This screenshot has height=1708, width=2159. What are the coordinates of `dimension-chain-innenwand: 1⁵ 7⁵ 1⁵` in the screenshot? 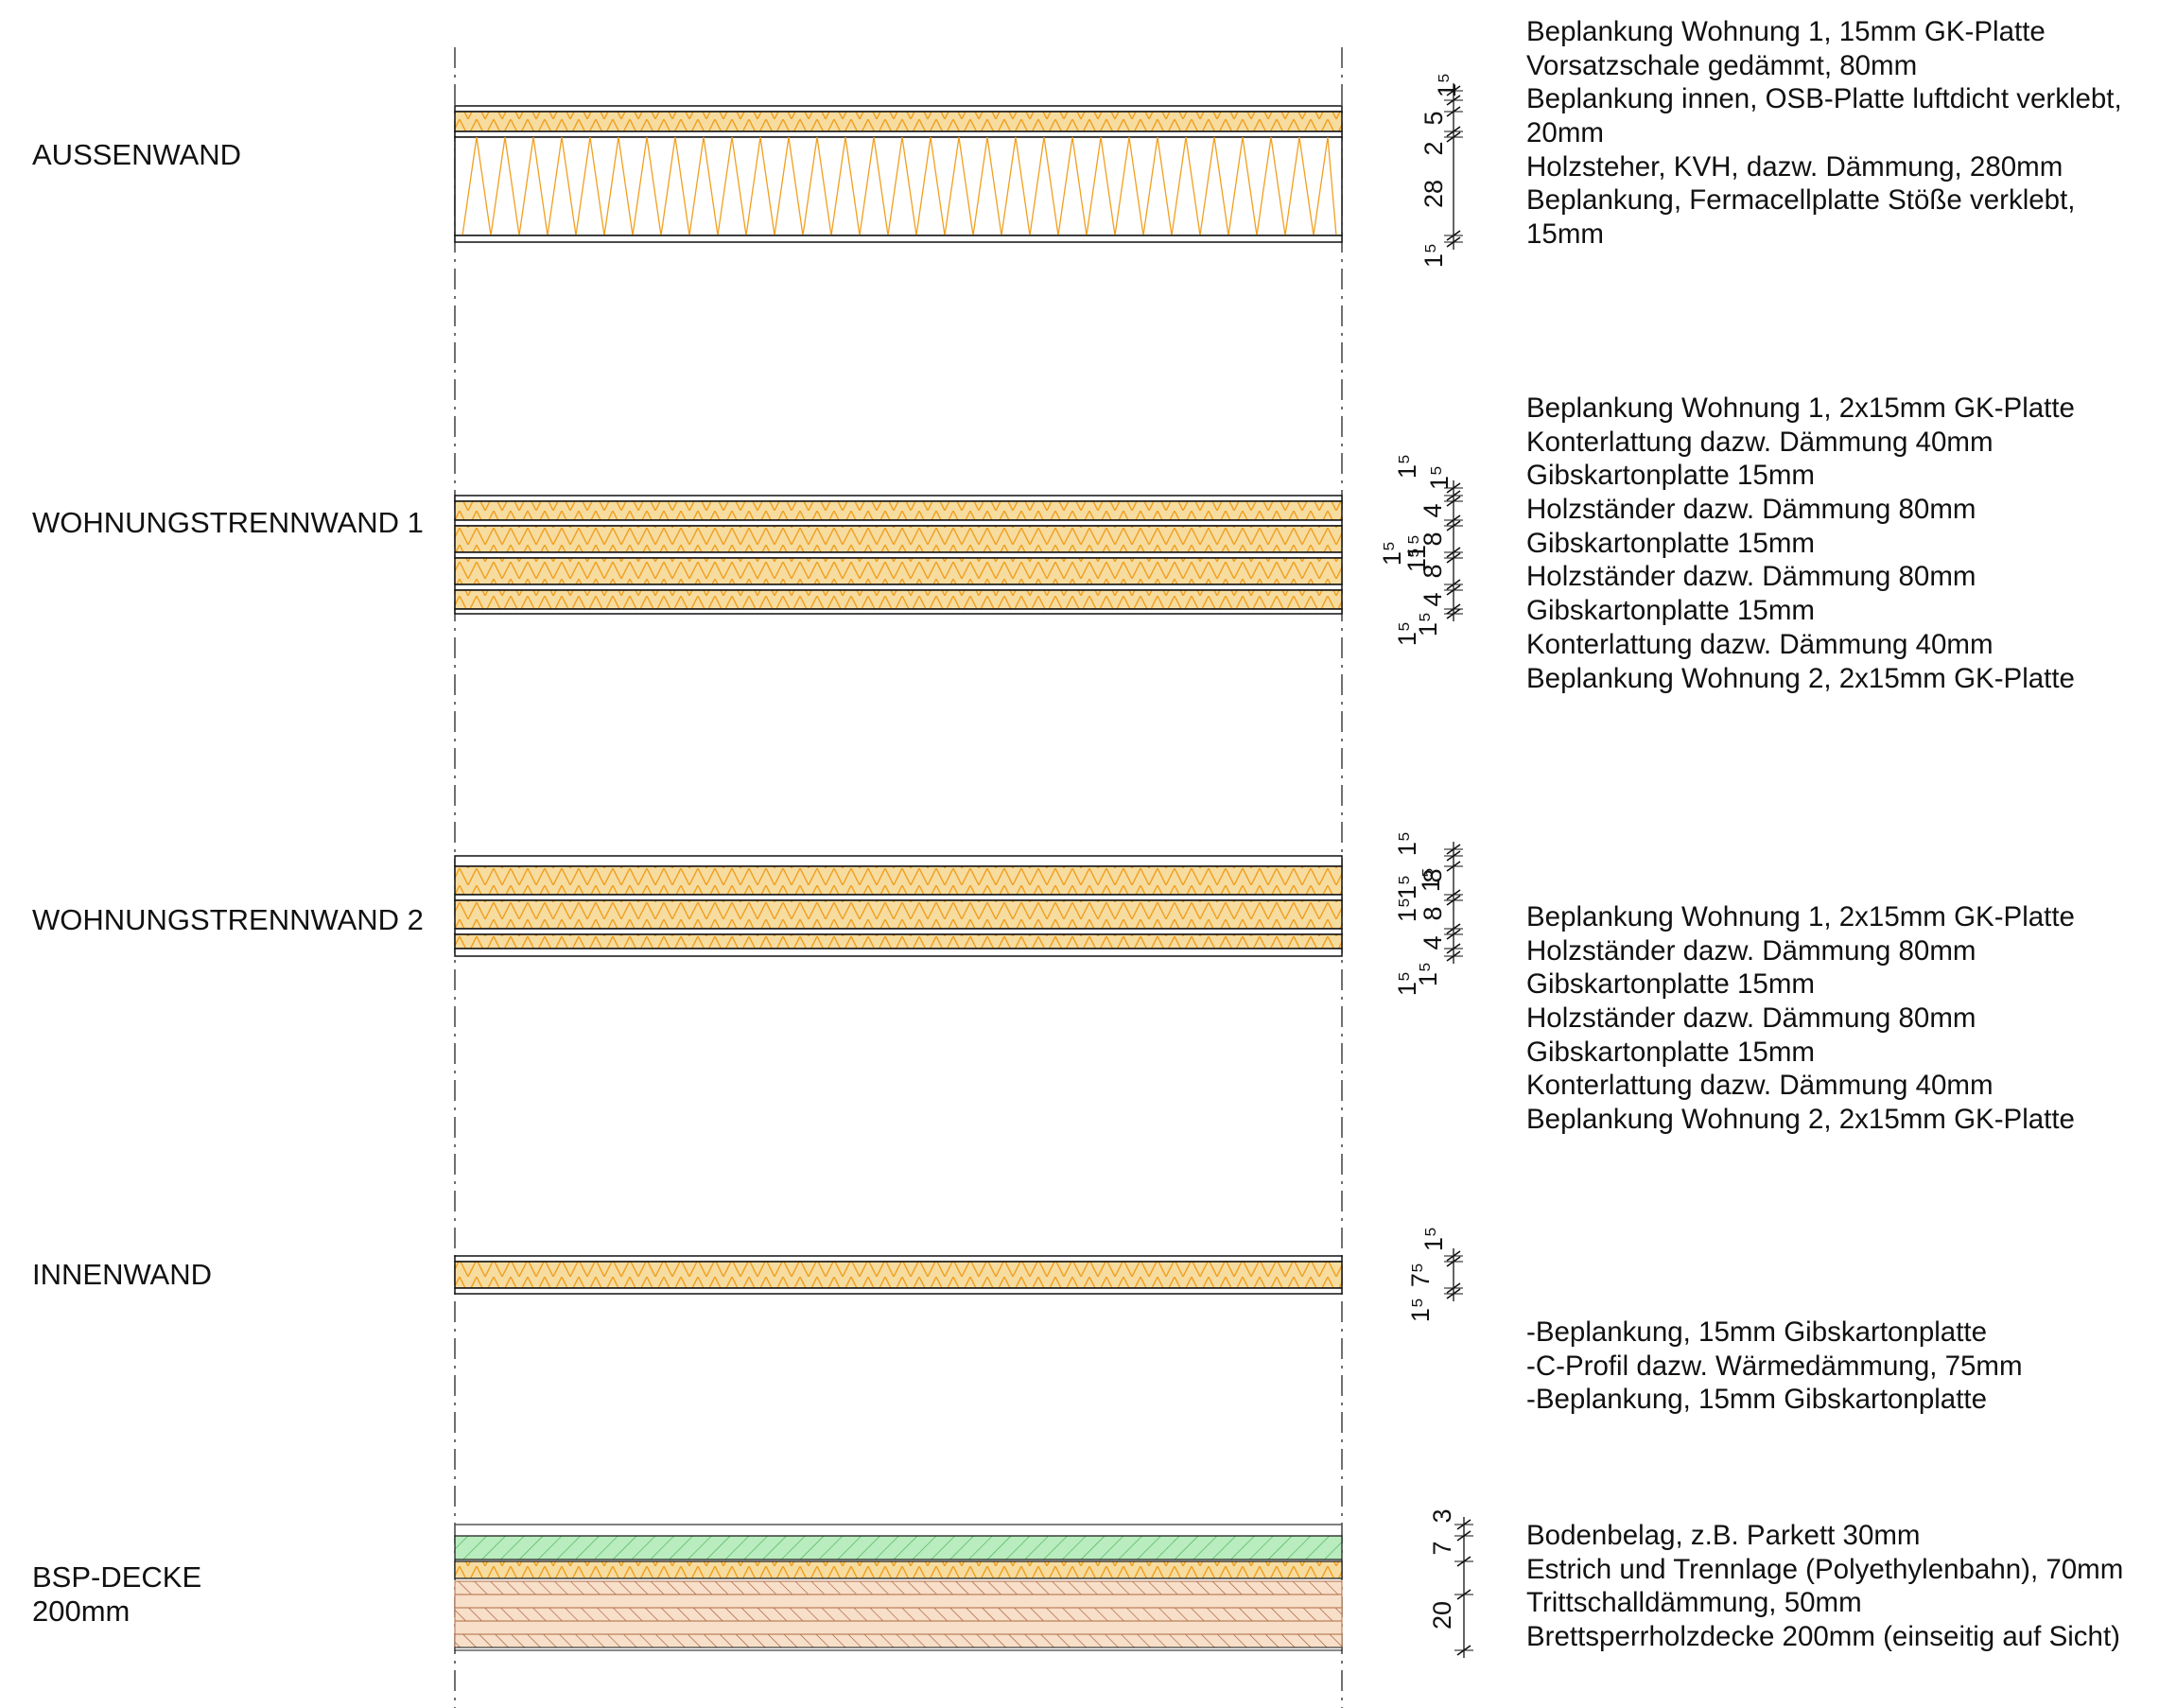 It's located at (1434, 1274).